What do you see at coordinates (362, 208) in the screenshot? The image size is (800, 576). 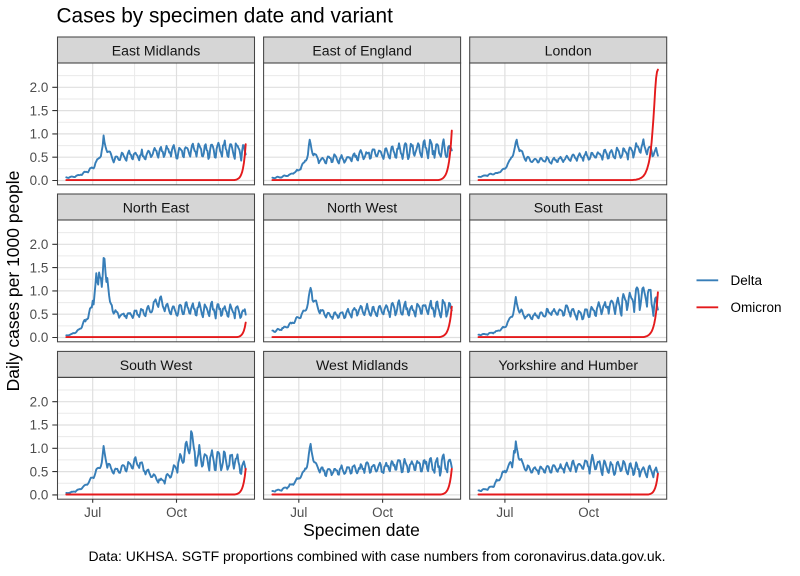 I see `svg-text: North West` at bounding box center [362, 208].